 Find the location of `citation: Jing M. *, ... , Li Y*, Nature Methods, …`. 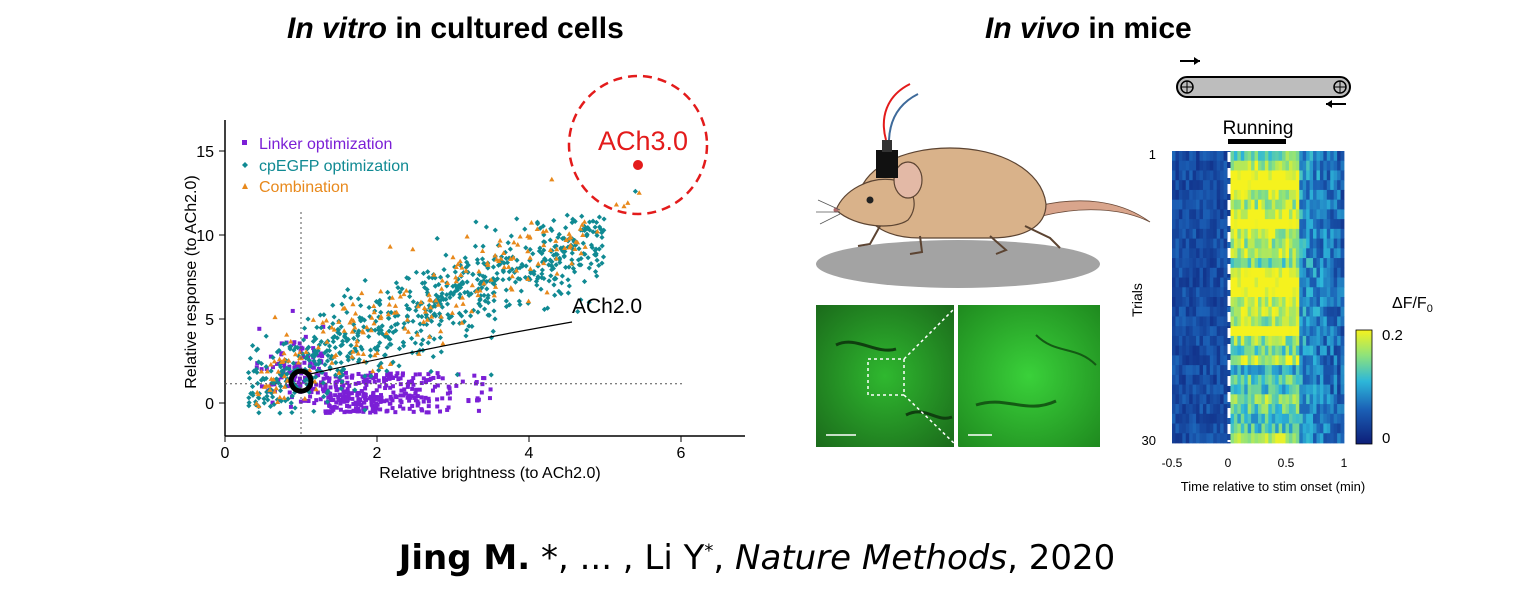

citation: Jing M. *, ... , Li Y*, Nature Methods, … is located at coordinates (757, 558).